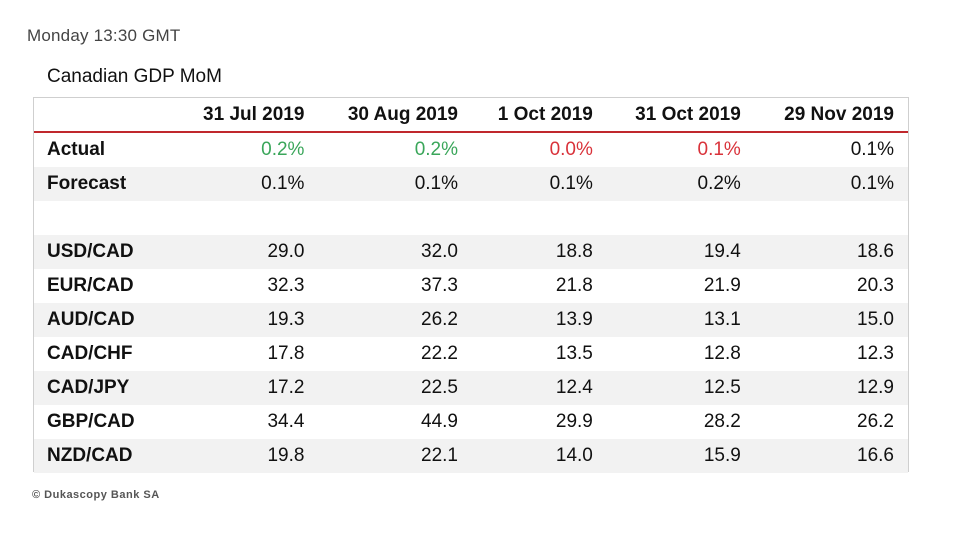 Image resolution: width=963 pixels, height=537 pixels. What do you see at coordinates (875, 353) in the screenshot?
I see `table-cell: 12.3` at bounding box center [875, 353].